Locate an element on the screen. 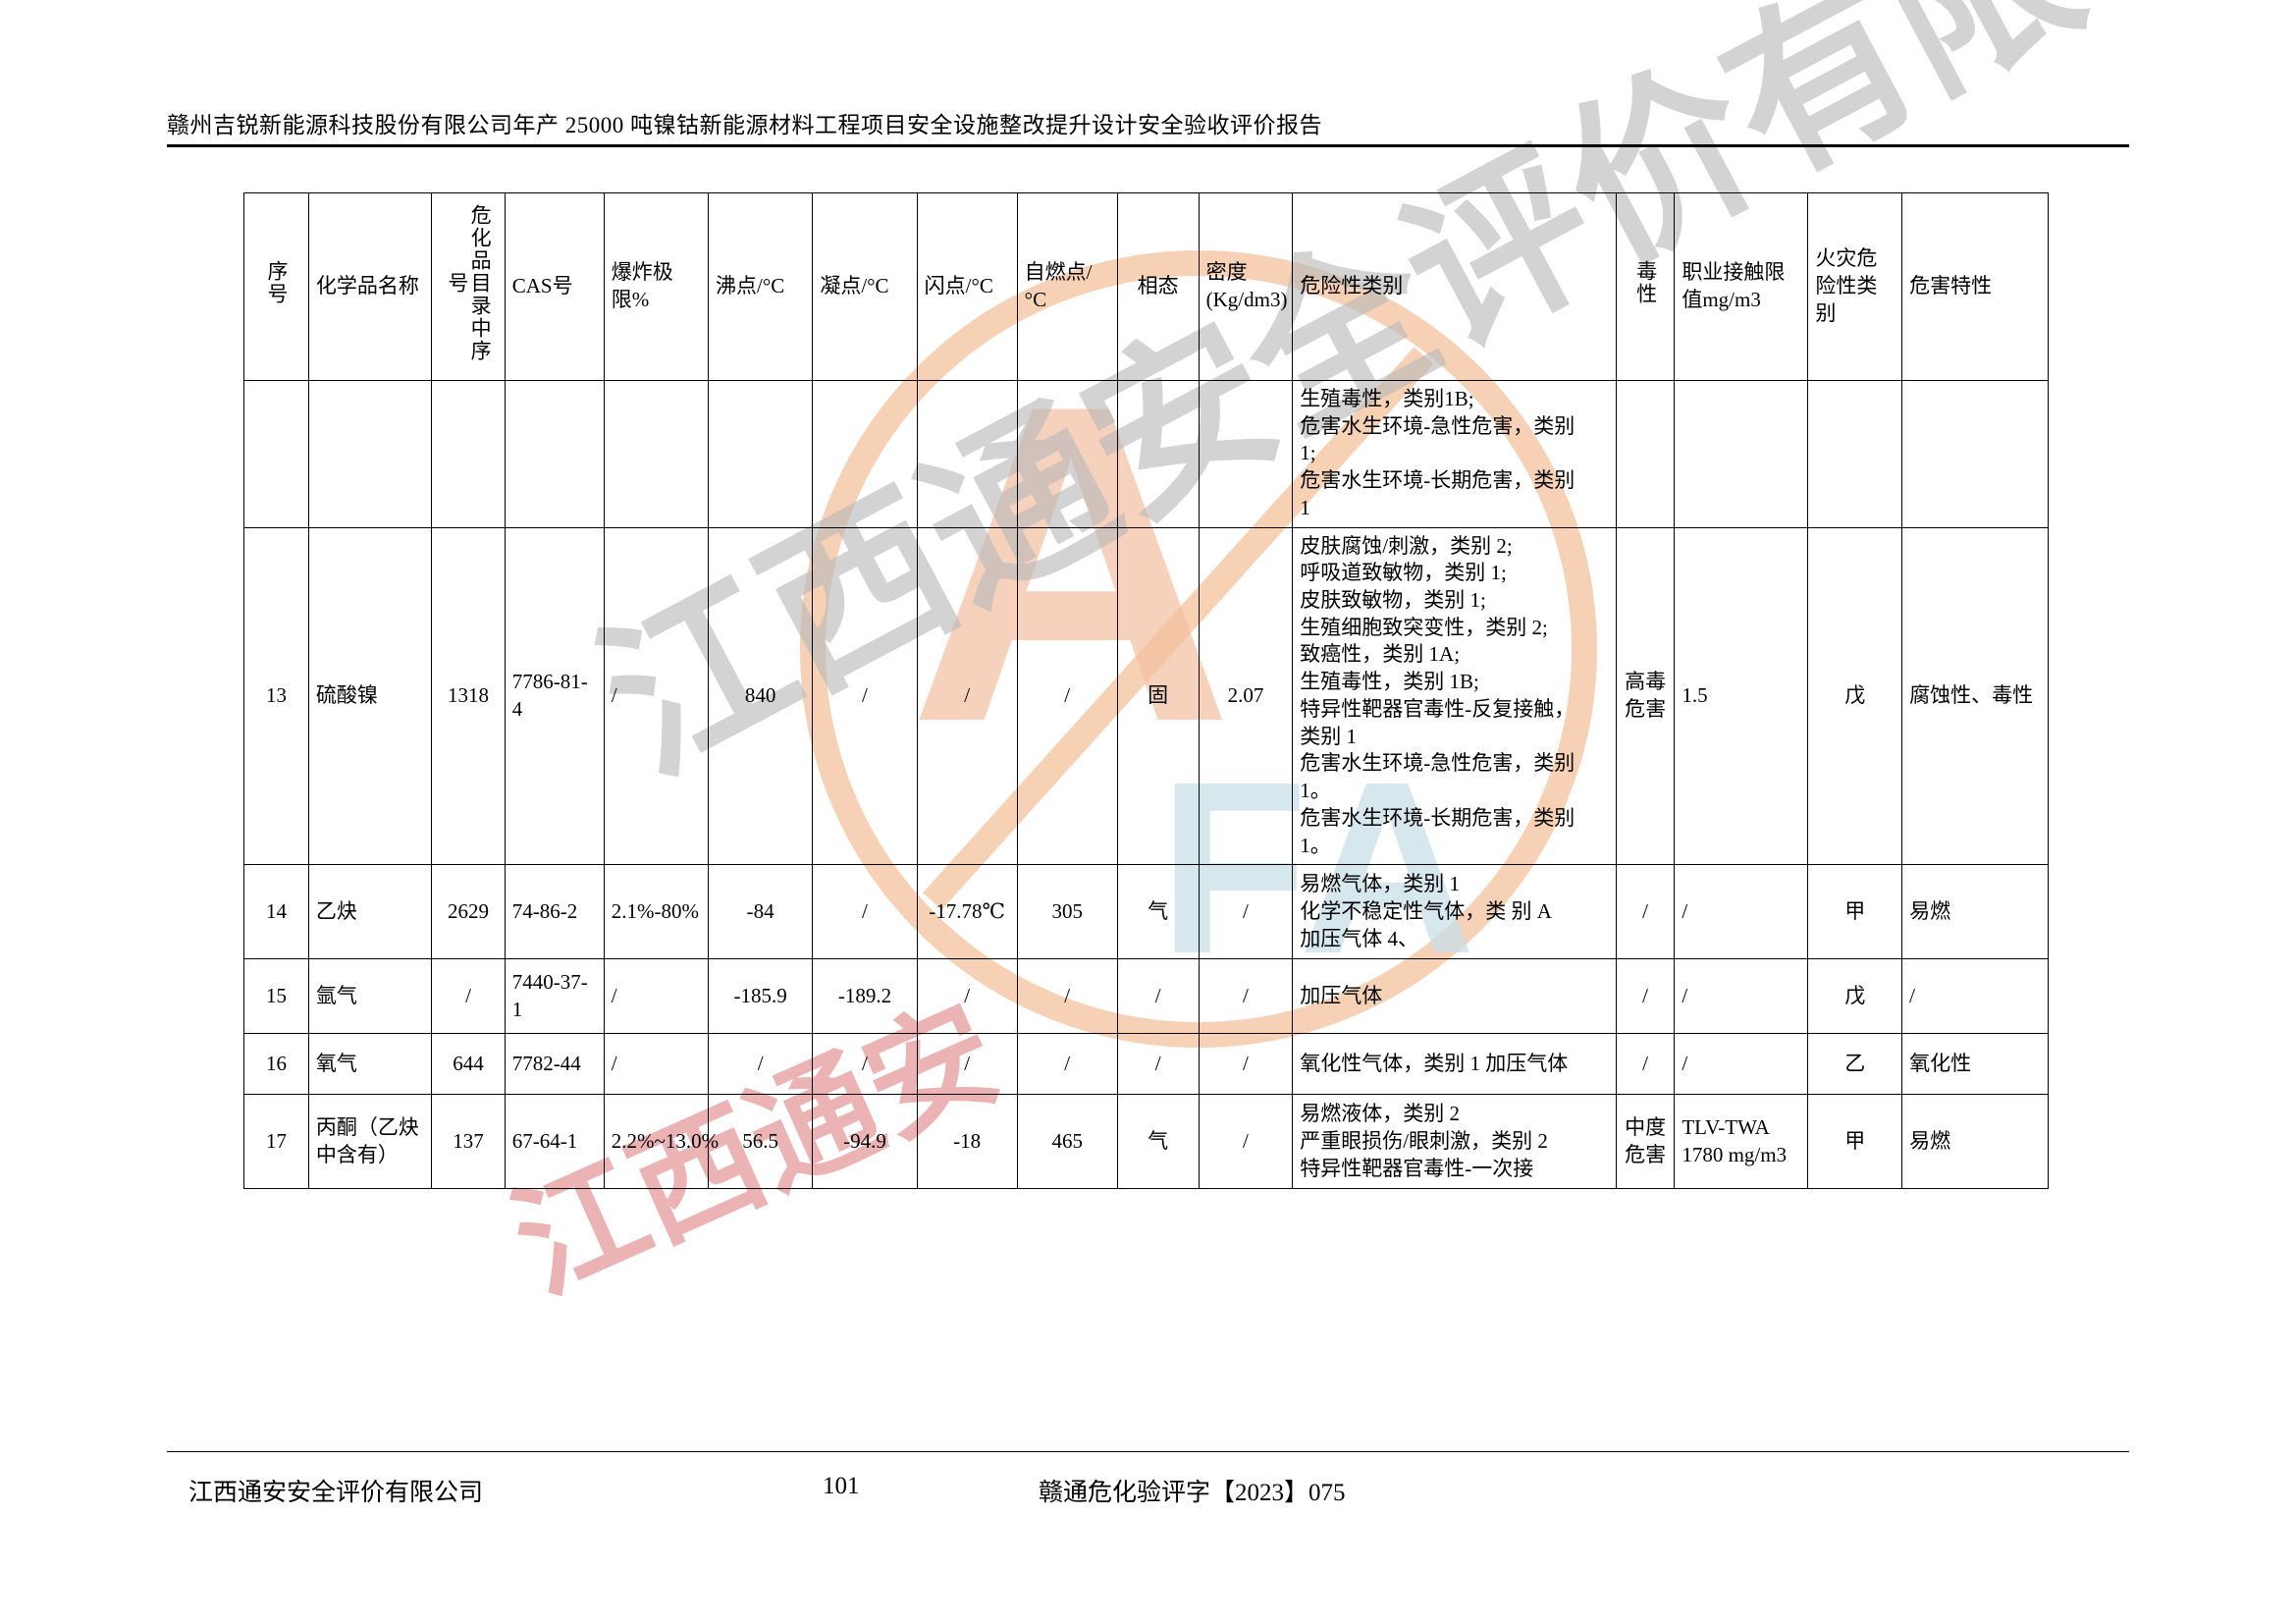  cell-oel: 1.5 is located at coordinates (1741, 696).